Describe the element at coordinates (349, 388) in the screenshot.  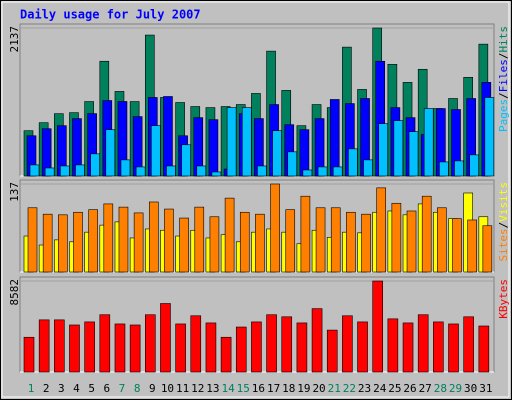
I see `x-tick-label: 22` at that location.